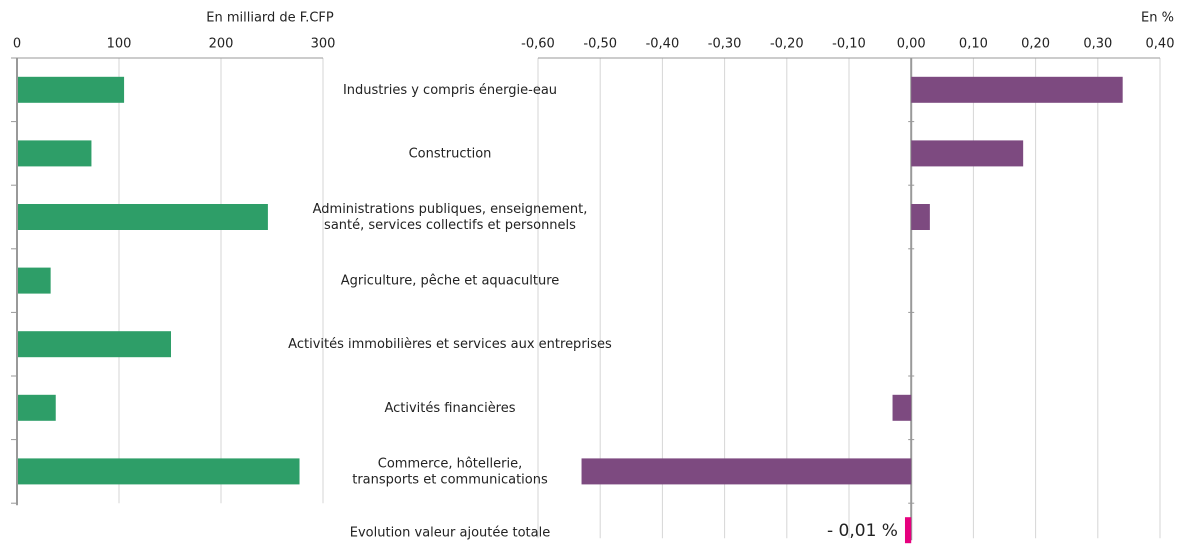  I want to click on category-label: Industries y compris énergie-eau, so click(450, 89).